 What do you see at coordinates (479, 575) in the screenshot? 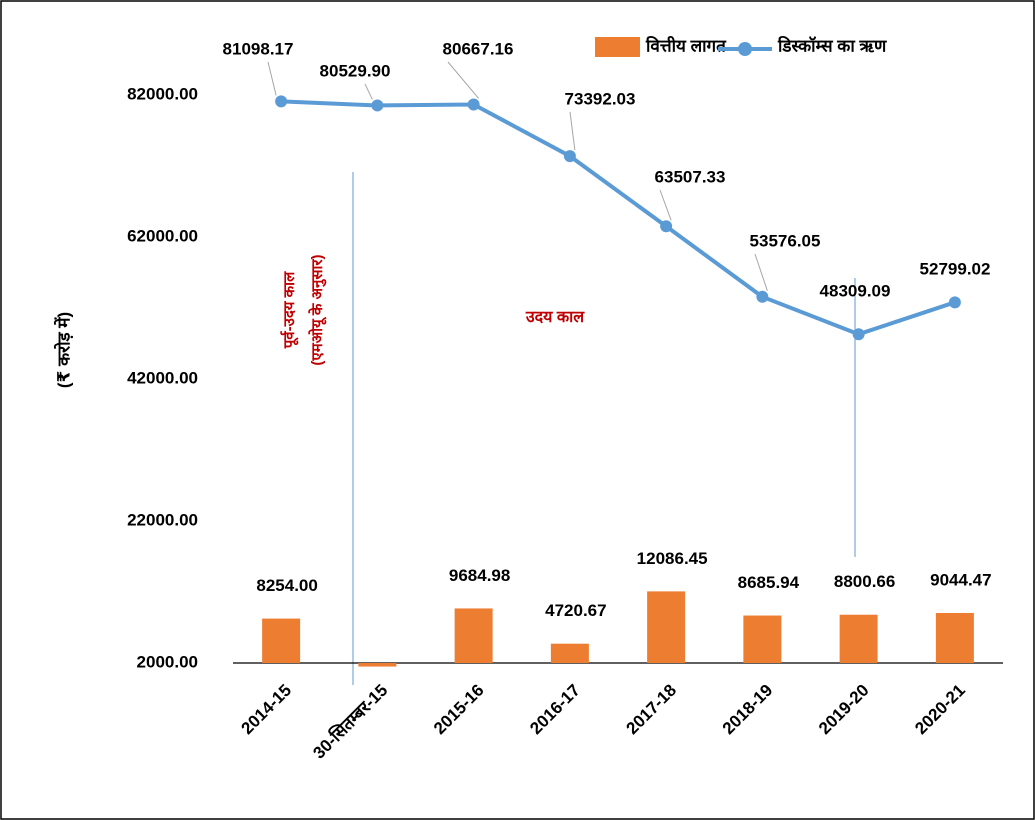
I see `data-label: 9684.98` at bounding box center [479, 575].